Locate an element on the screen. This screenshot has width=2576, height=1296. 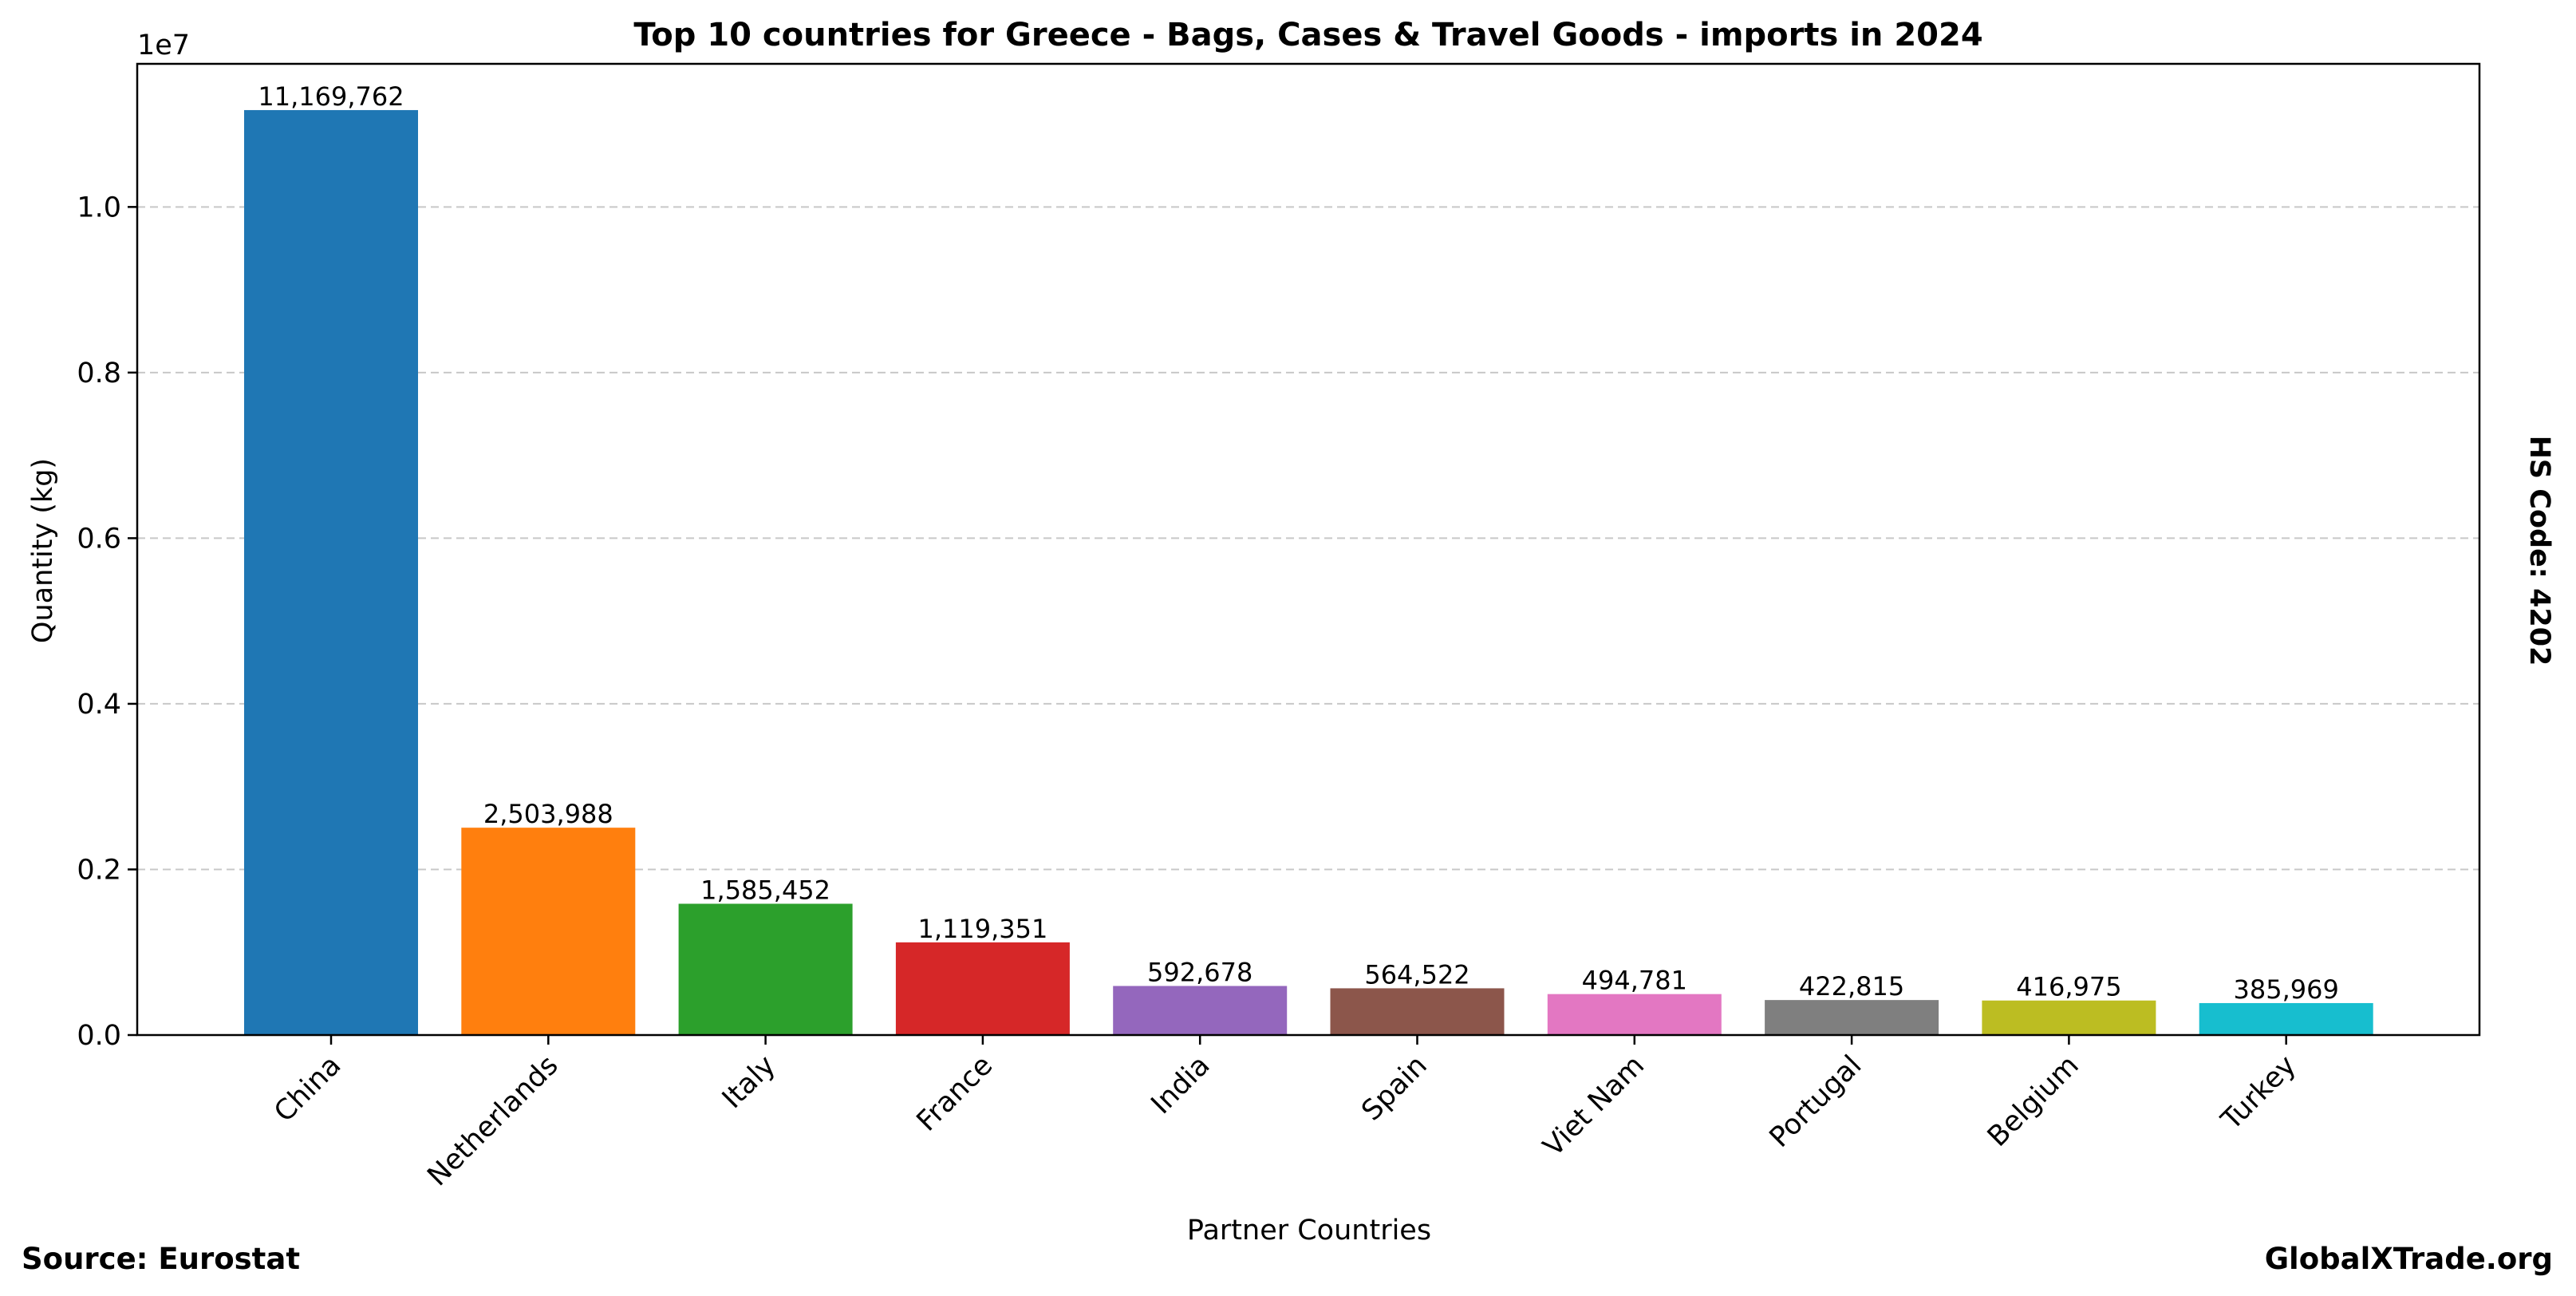
bar-value-label: 494,781 is located at coordinates (1634, 981).